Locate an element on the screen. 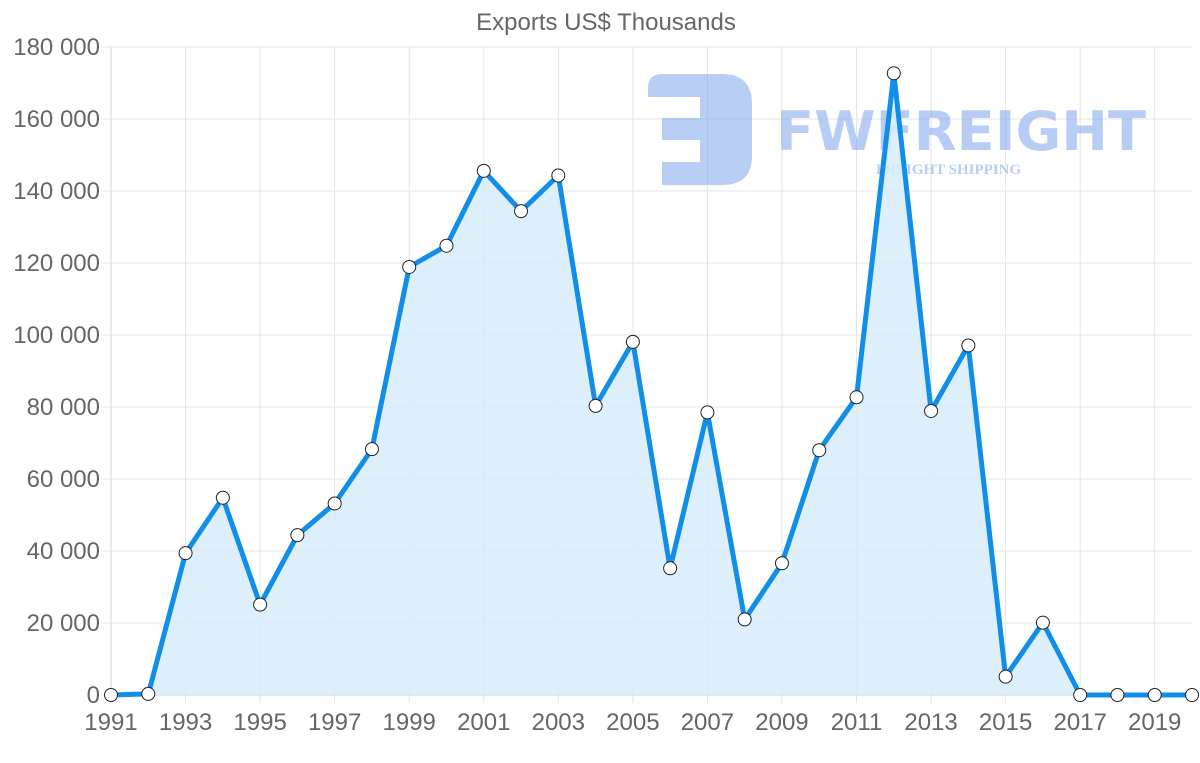  data-point-2016 is located at coordinates (1042, 622).